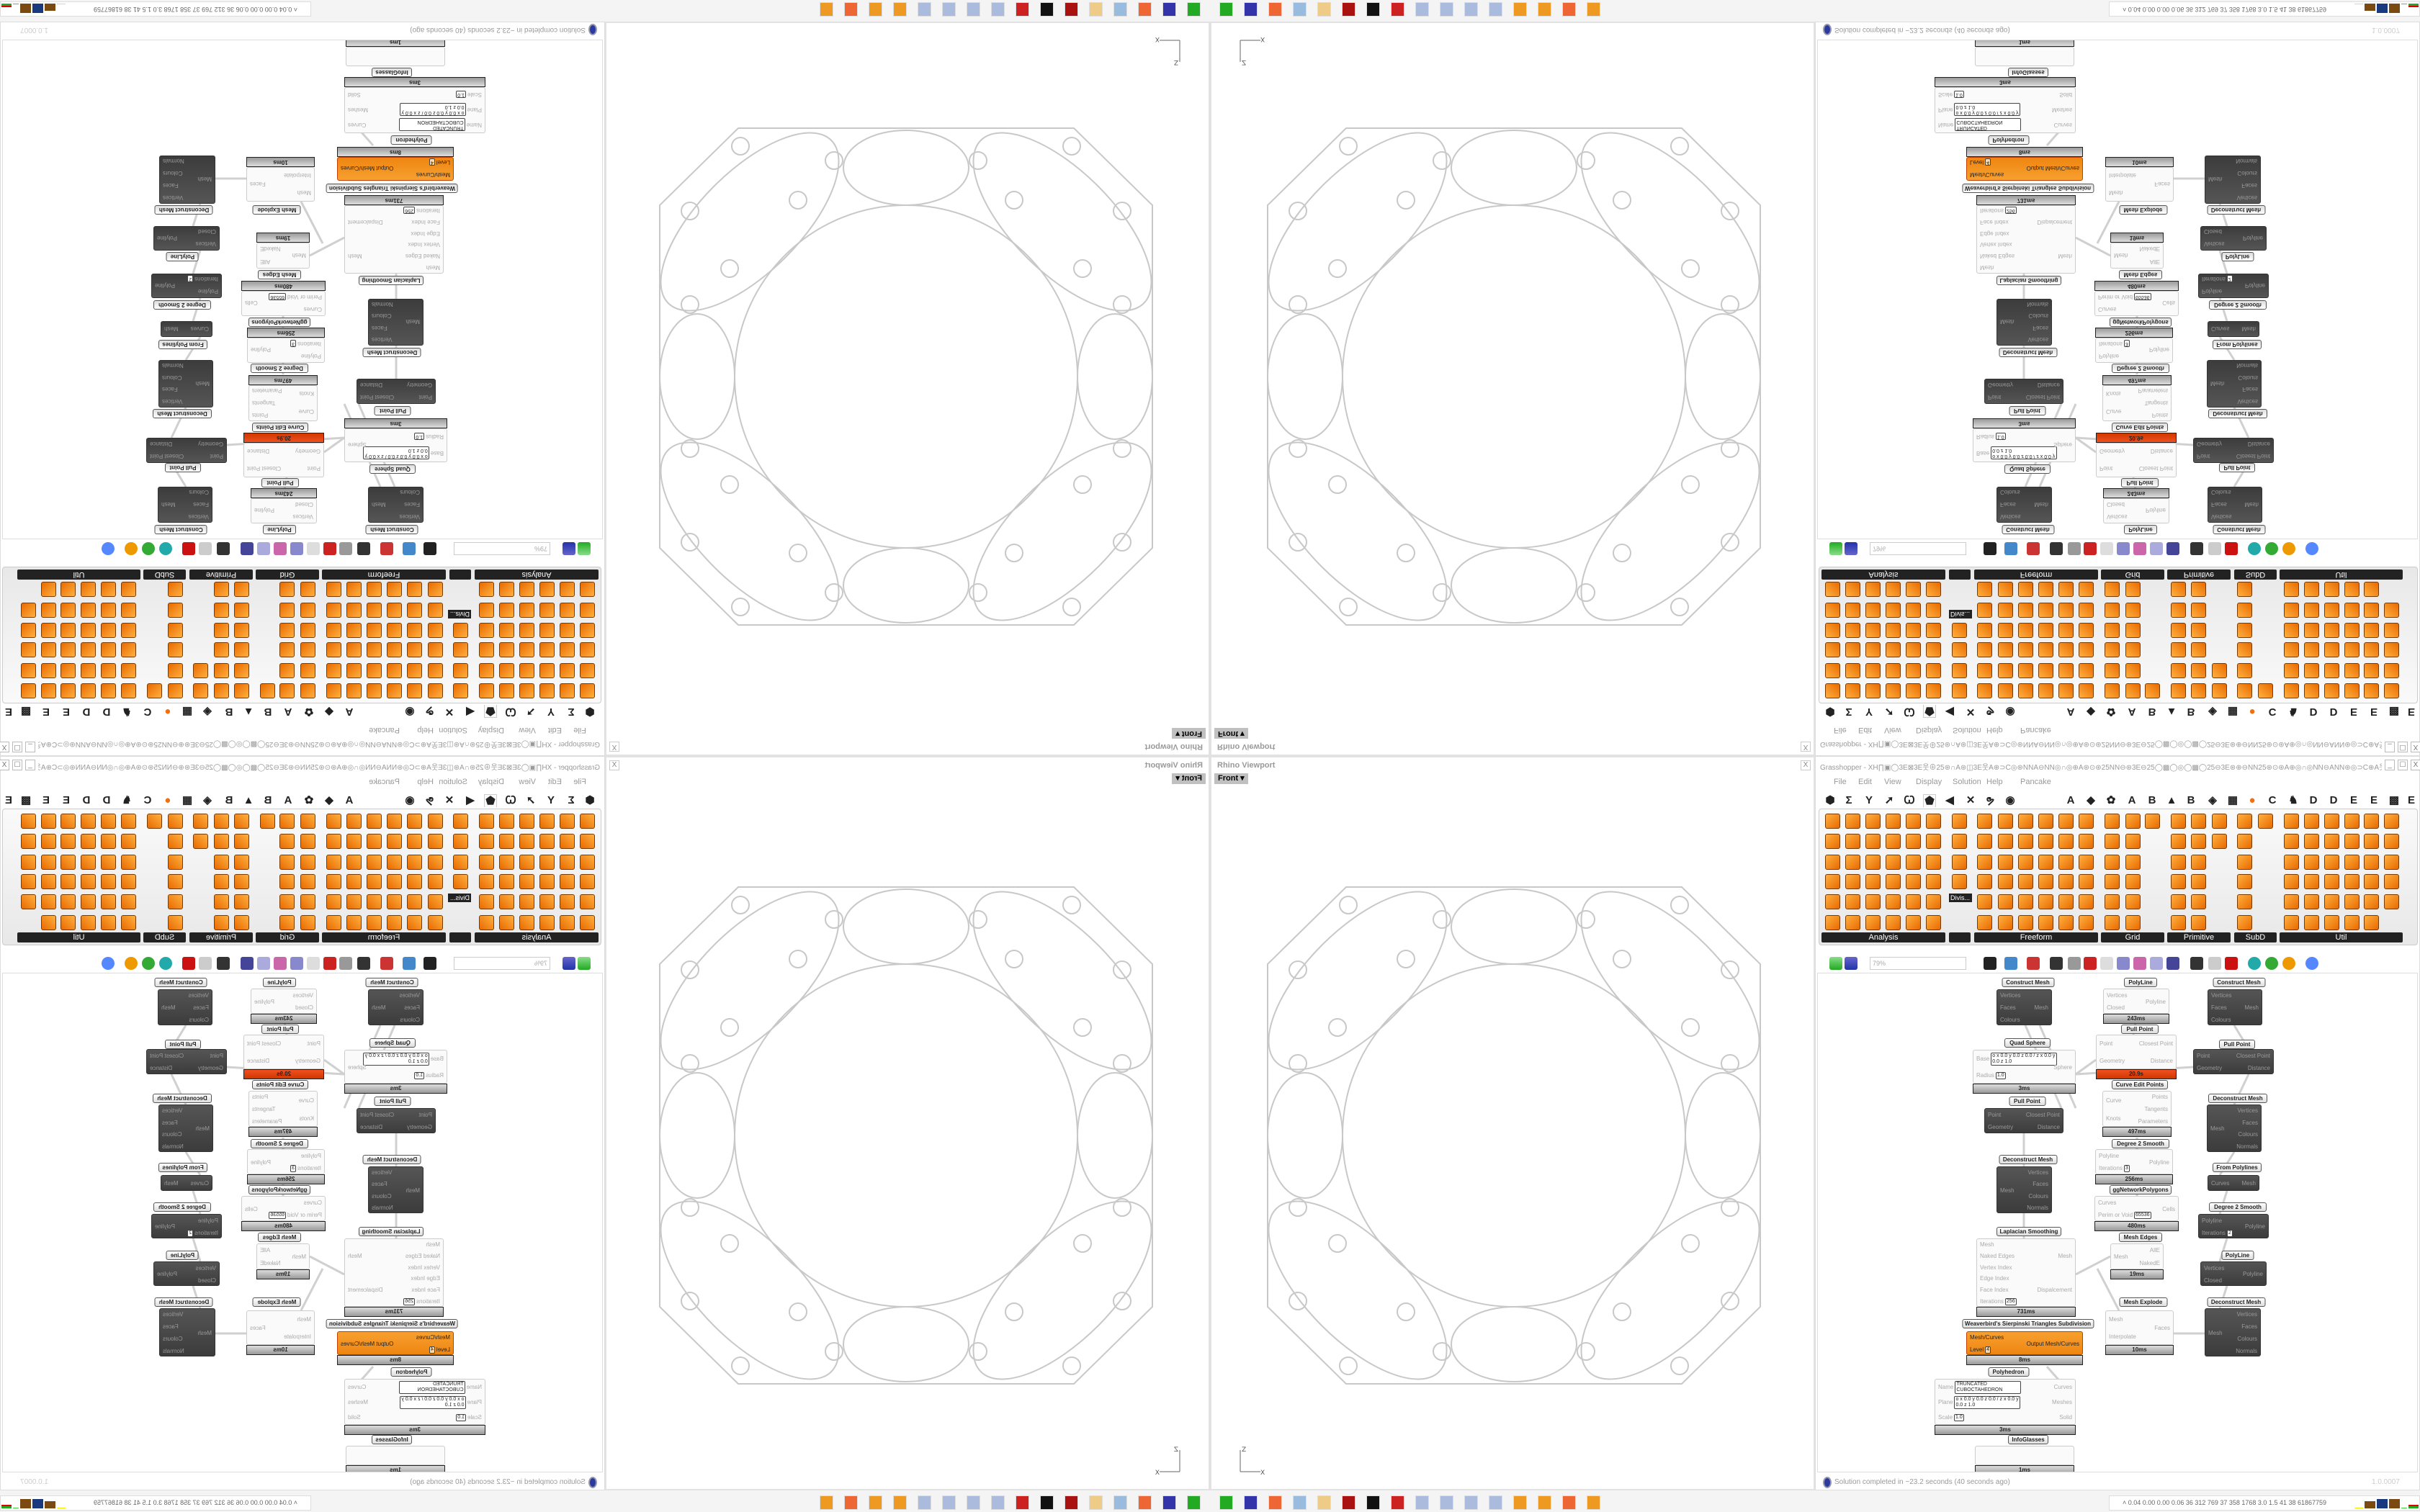 Image resolution: width=2420 pixels, height=1512 pixels. What do you see at coordinates (148, 548) in the screenshot?
I see `green-shape-icon` at bounding box center [148, 548].